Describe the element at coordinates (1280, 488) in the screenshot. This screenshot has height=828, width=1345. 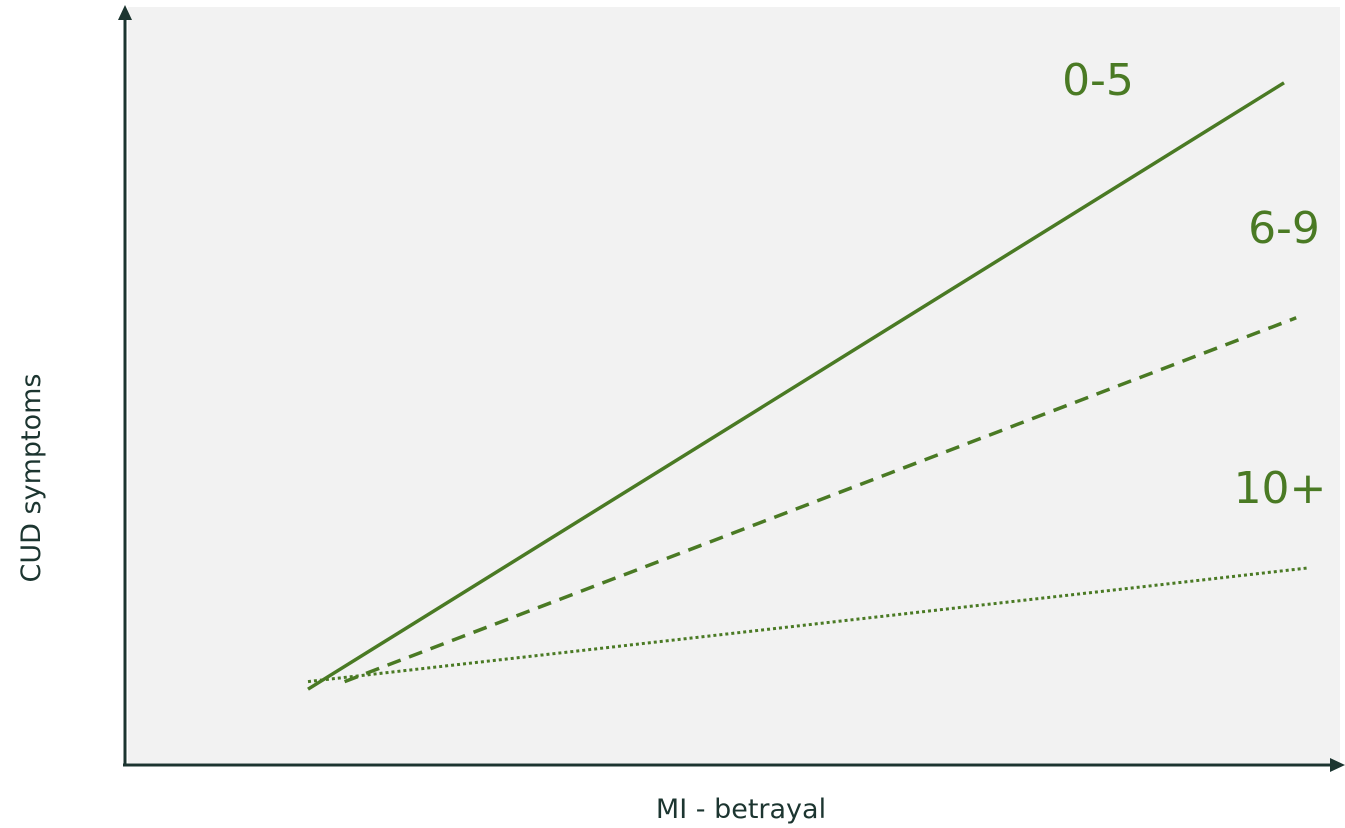
I see `series-label-3: 10+` at that location.